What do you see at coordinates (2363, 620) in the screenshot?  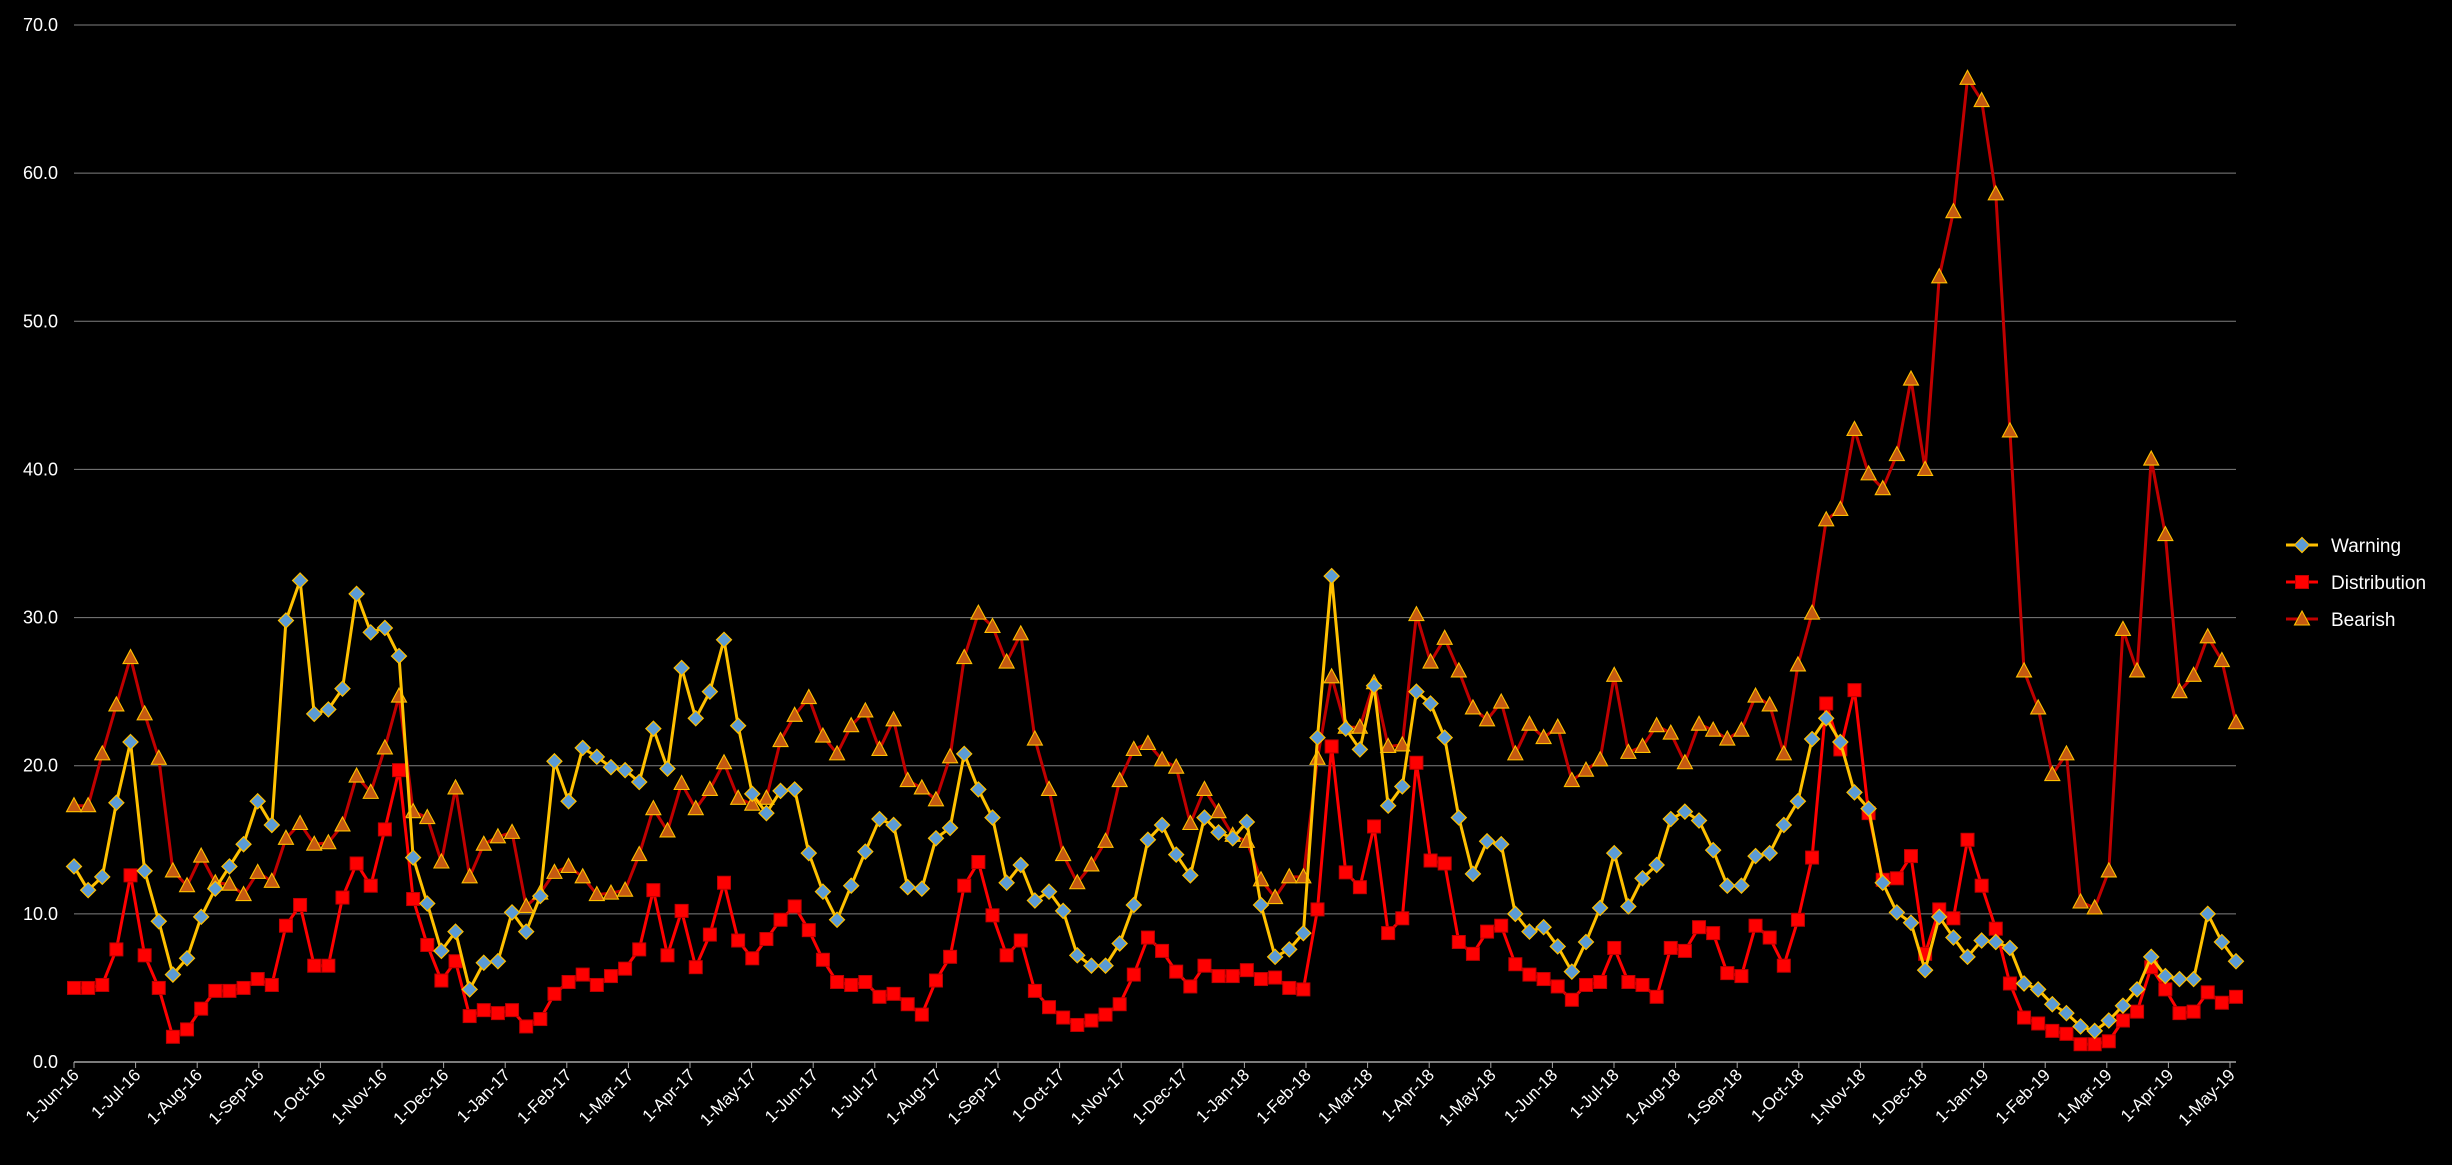 I see `legend-label: Bearish` at bounding box center [2363, 620].